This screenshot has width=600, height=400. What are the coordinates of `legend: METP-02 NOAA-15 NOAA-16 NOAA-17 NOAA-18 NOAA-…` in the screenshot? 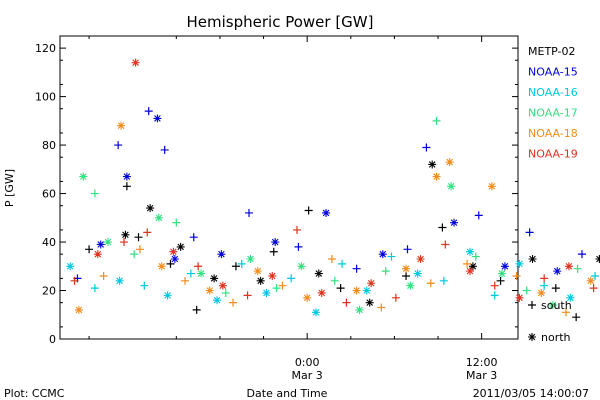 It's located at (553, 103).